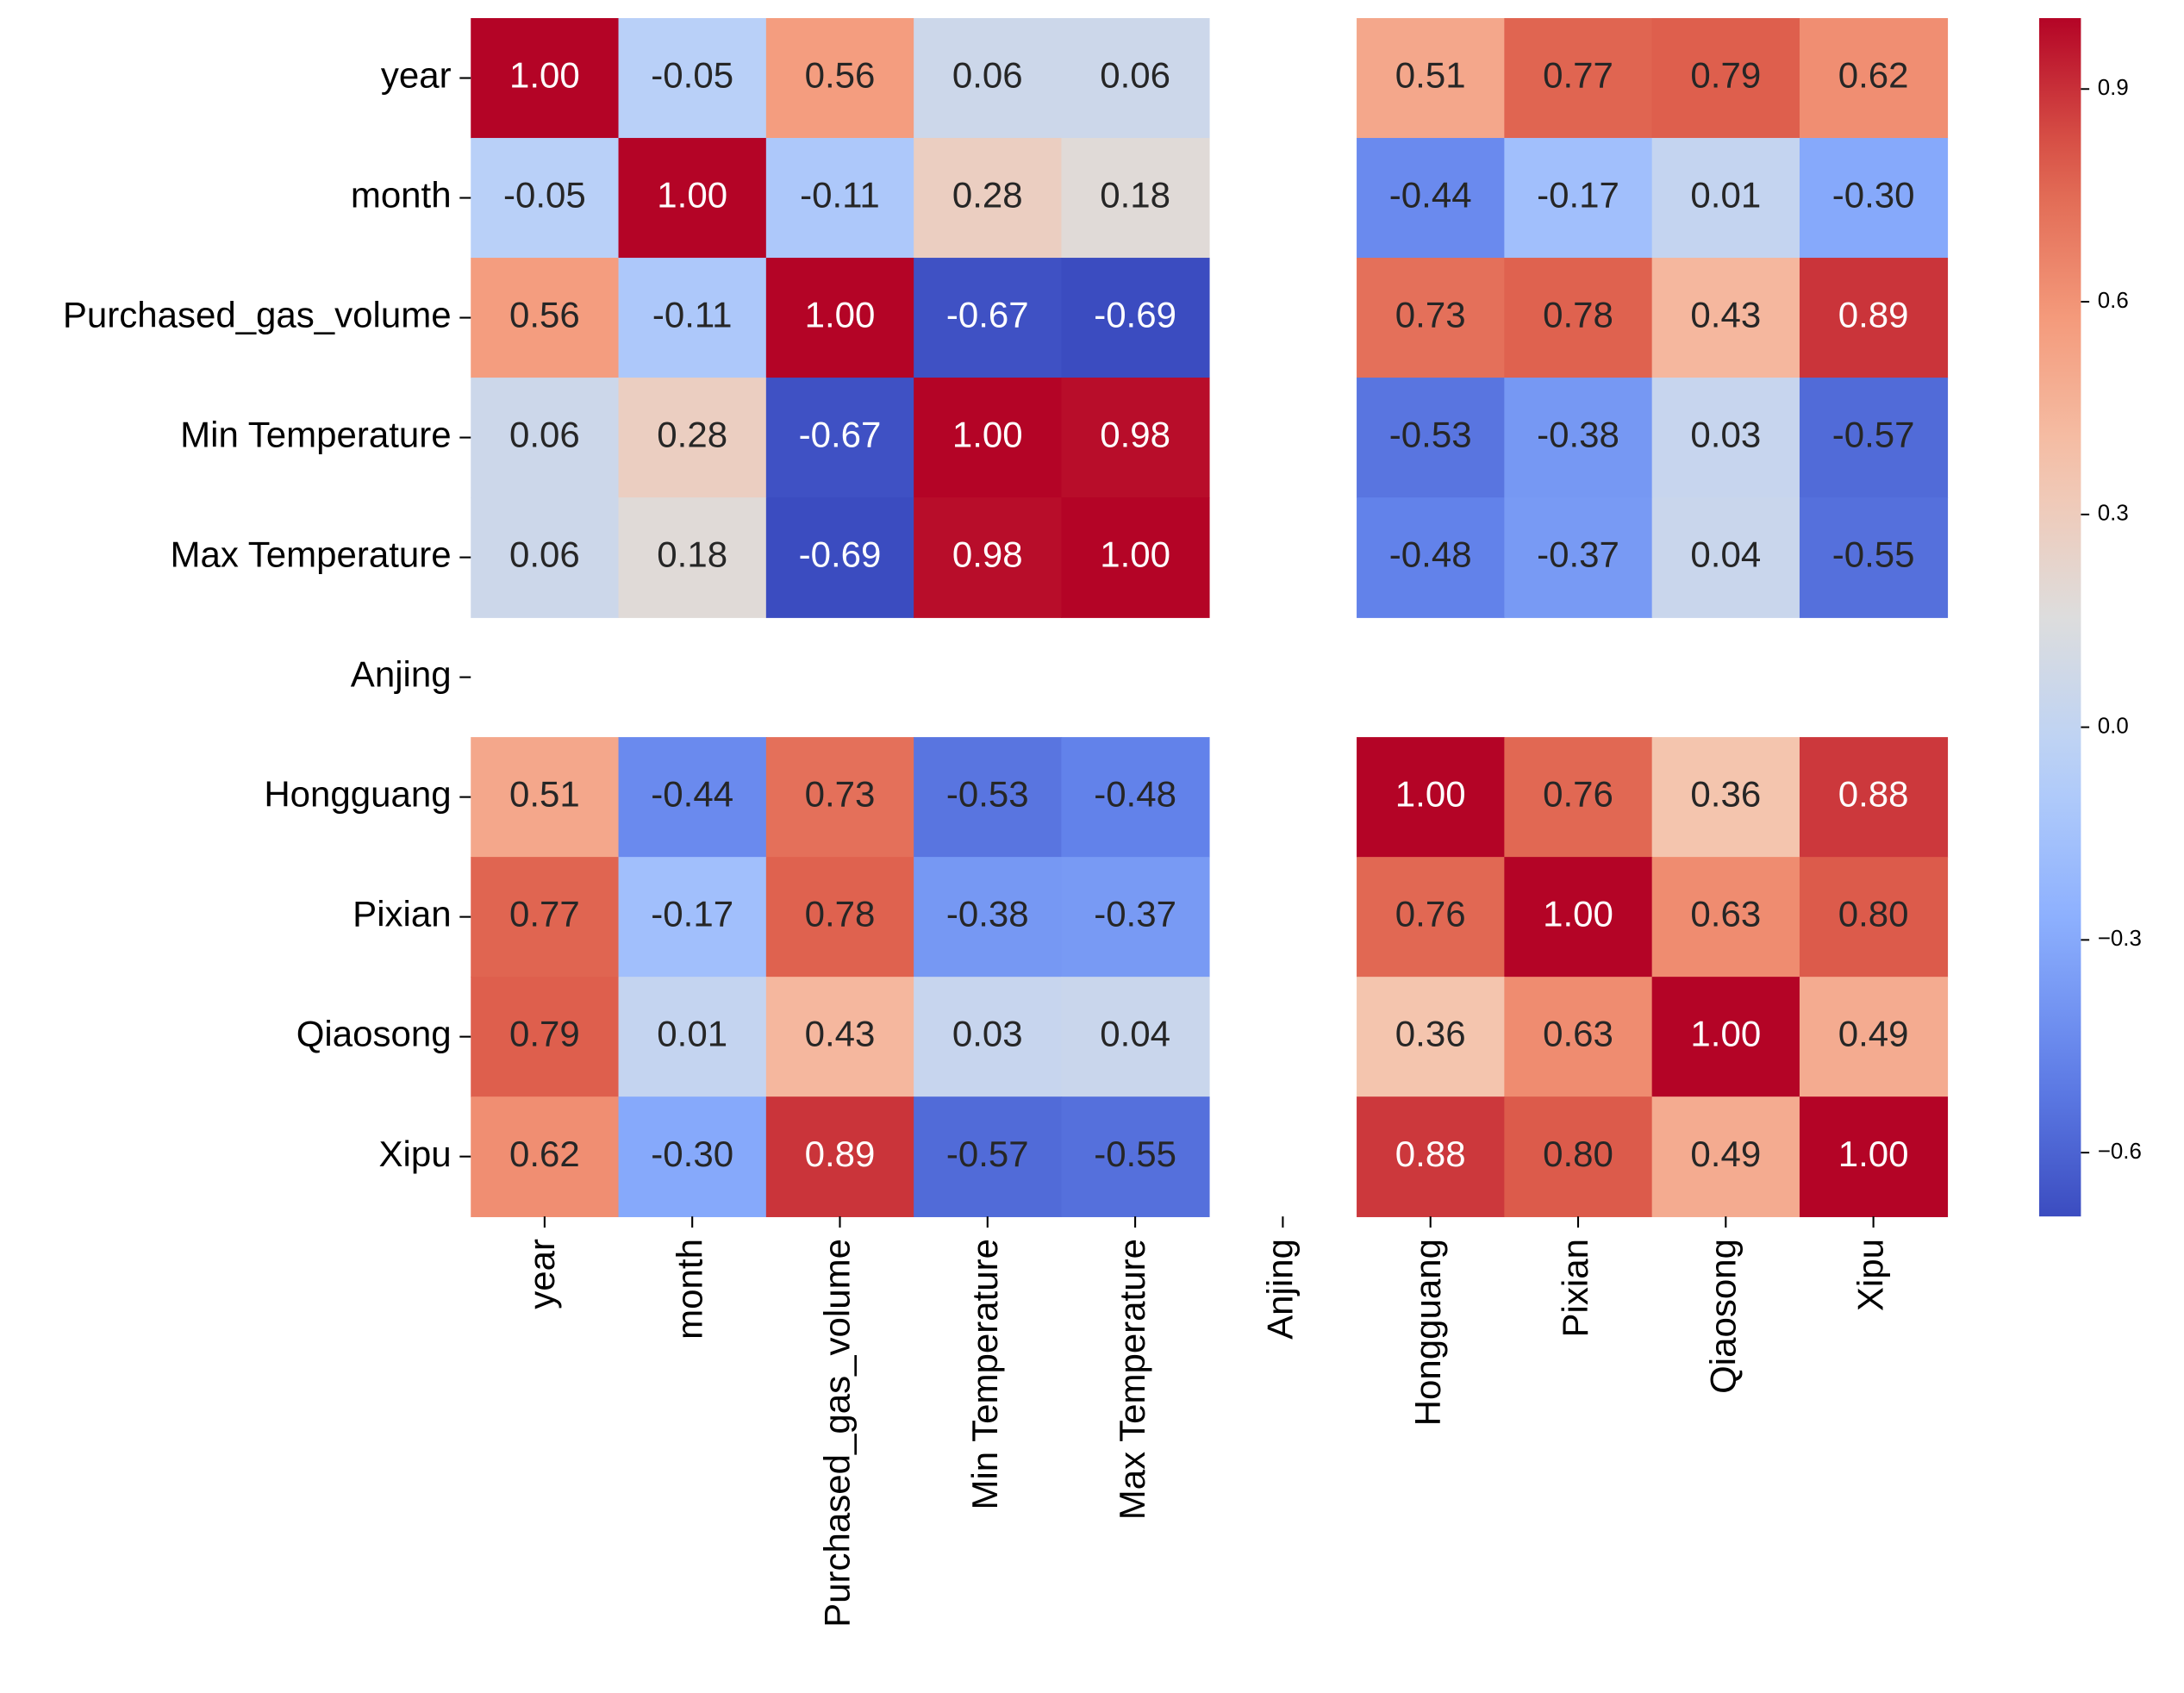 The width and height of the screenshot is (2184, 1693). I want to click on cell-label: 0.79, so click(545, 1034).